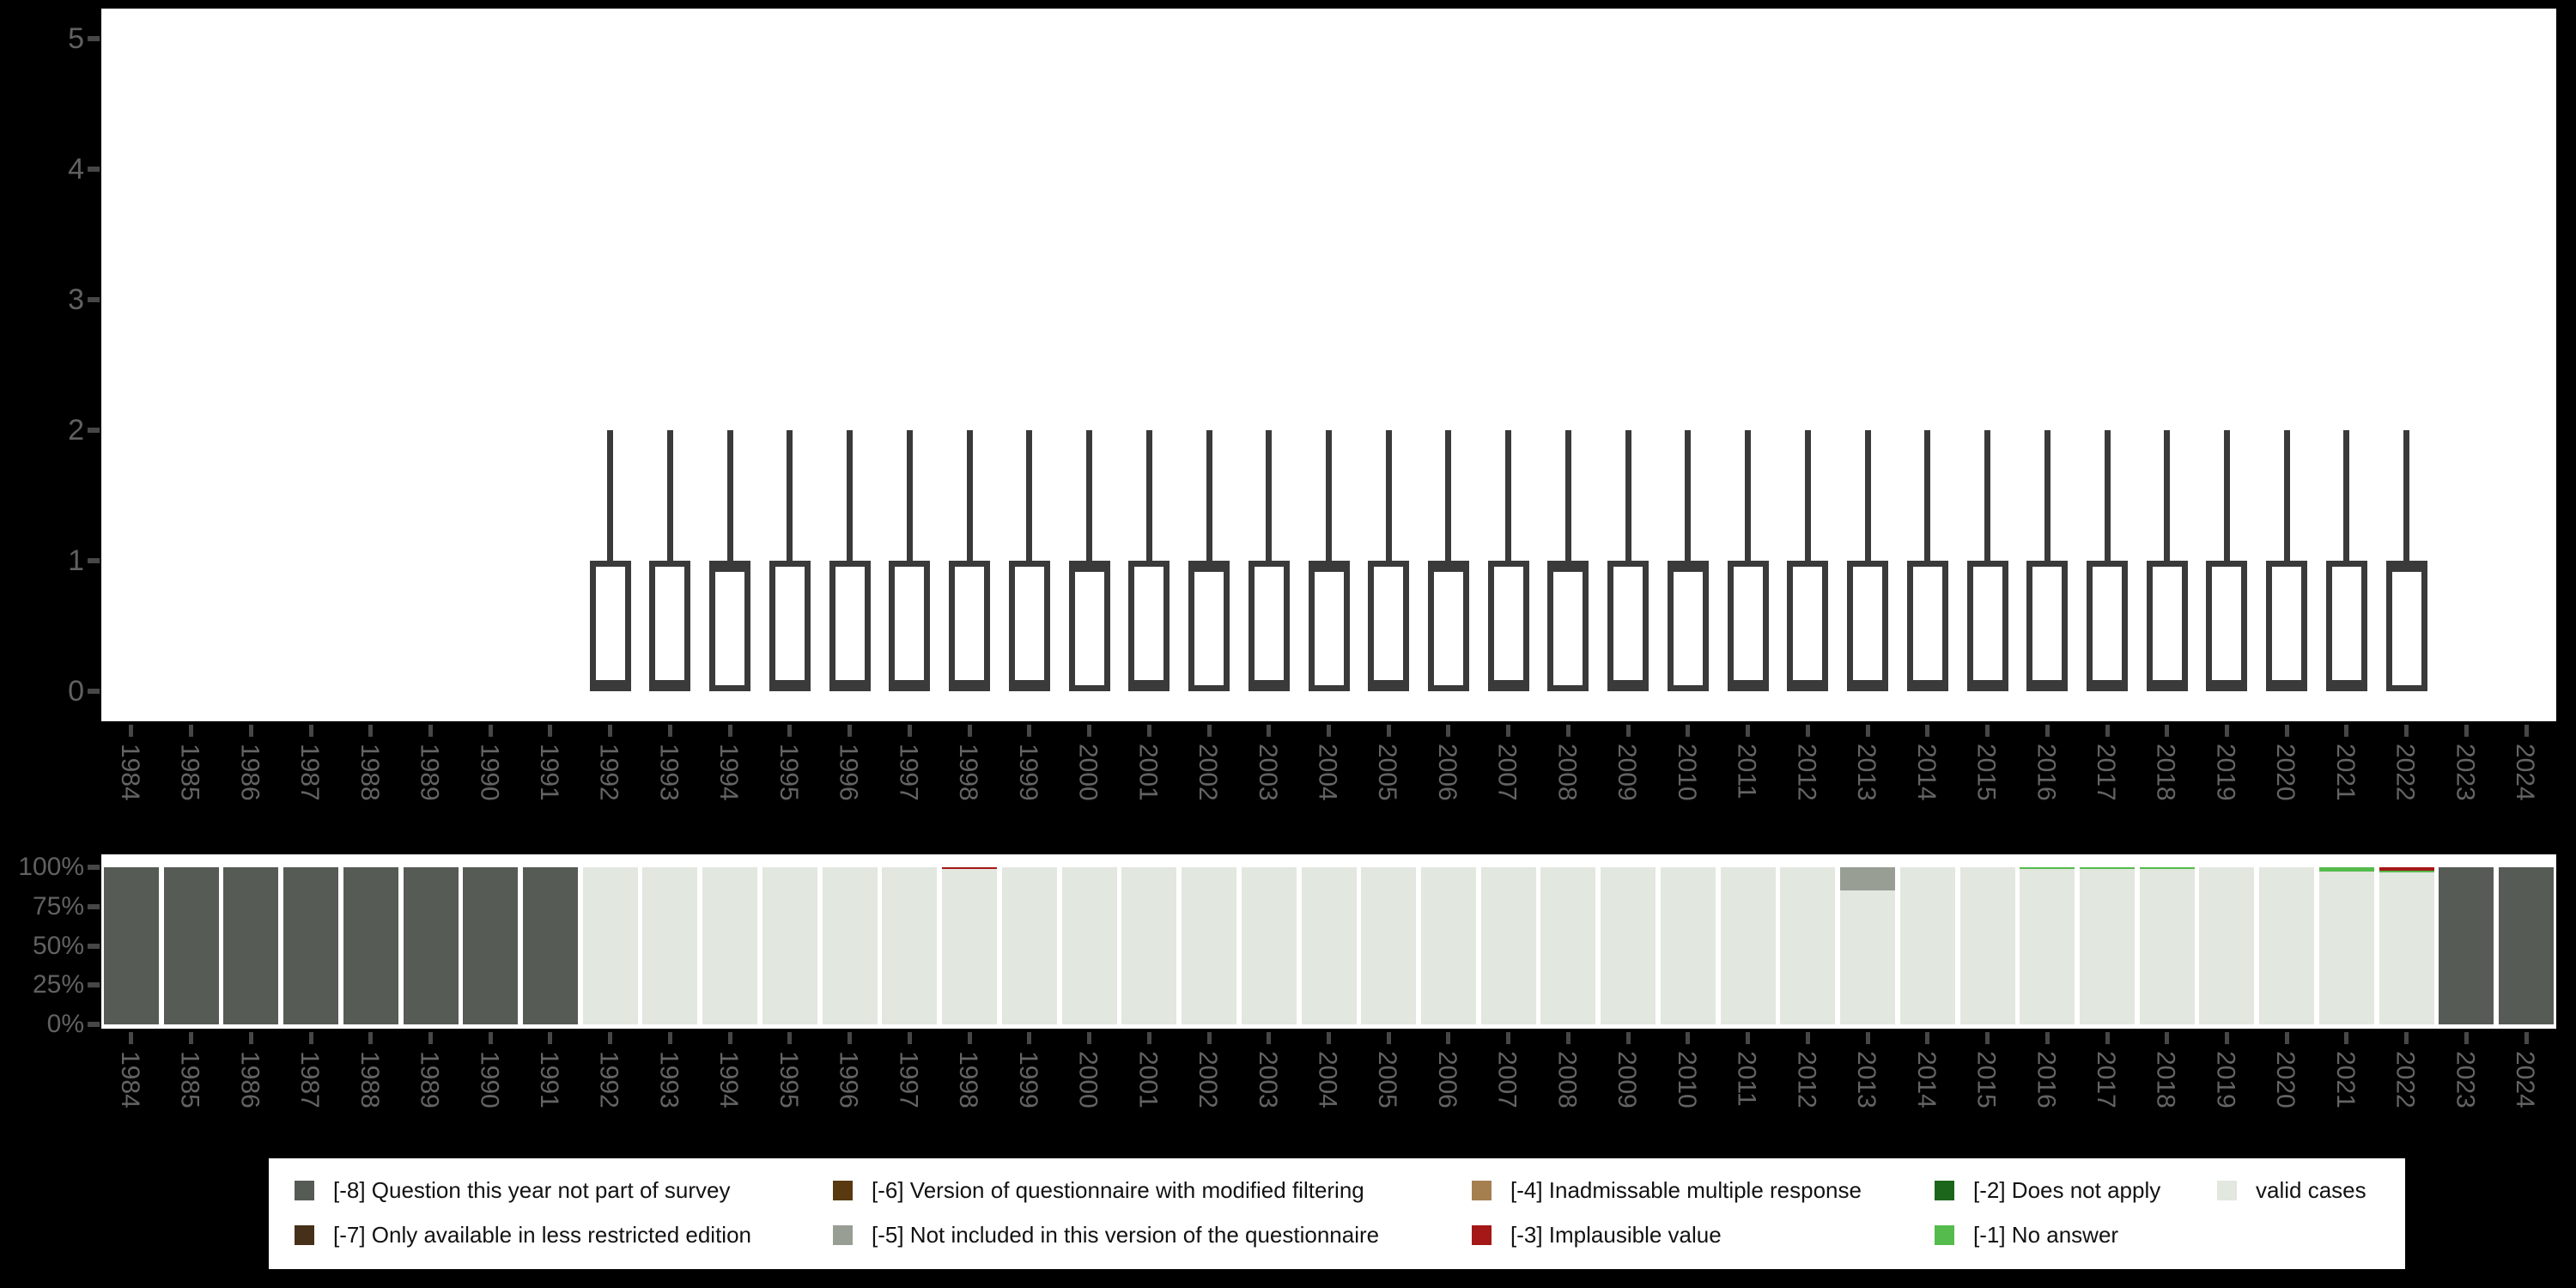 Image resolution: width=2576 pixels, height=1288 pixels. Describe the element at coordinates (1089, 946) in the screenshot. I see `stacked-bar-2000` at that location.